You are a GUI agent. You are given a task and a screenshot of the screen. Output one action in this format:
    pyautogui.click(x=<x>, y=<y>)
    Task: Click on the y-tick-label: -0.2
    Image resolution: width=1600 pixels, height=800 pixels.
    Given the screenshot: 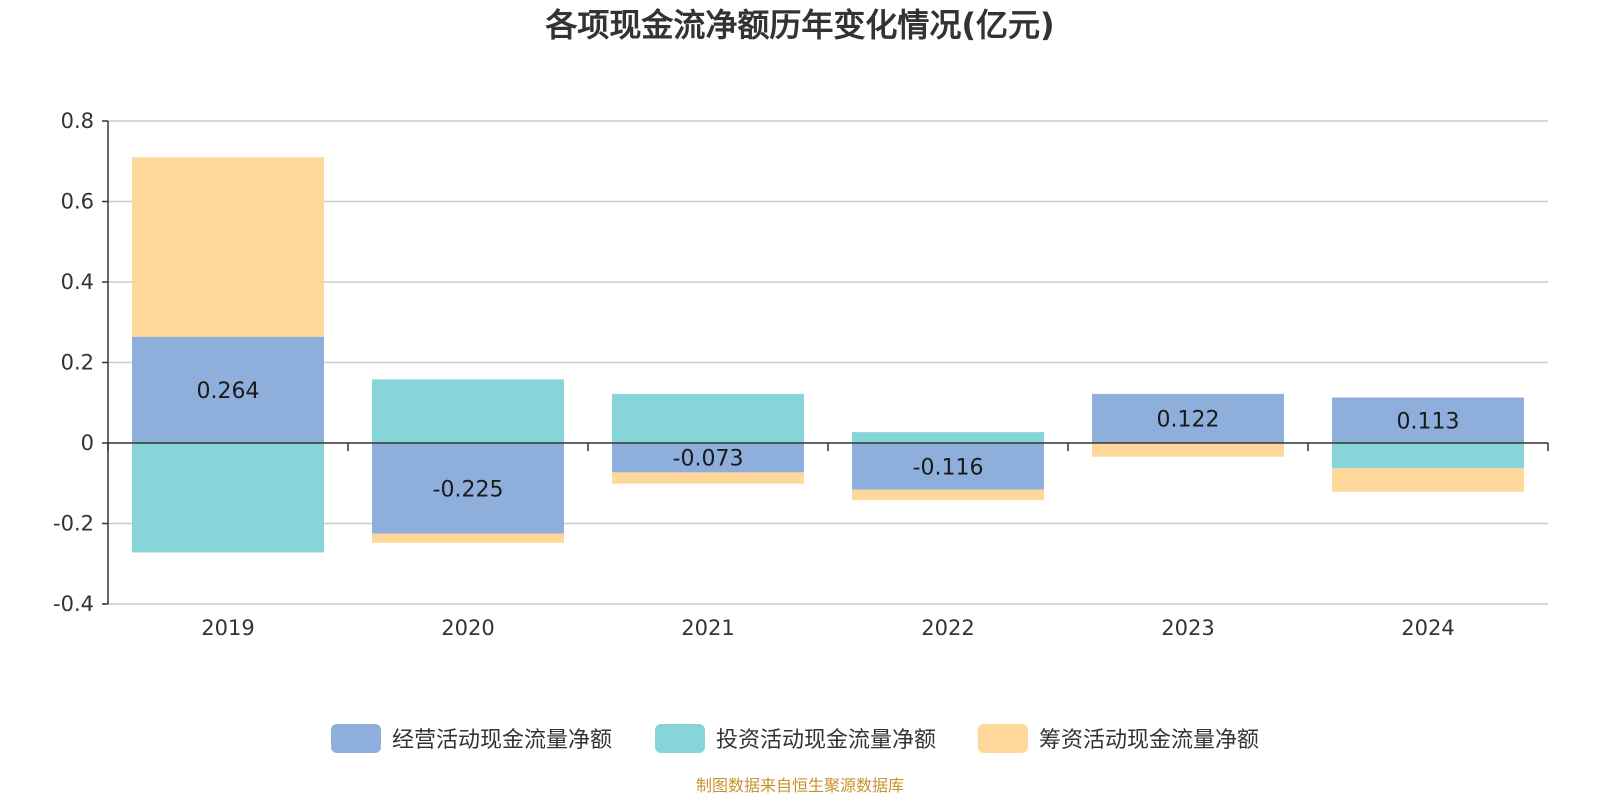 What is the action you would take?
    pyautogui.click(x=73, y=524)
    